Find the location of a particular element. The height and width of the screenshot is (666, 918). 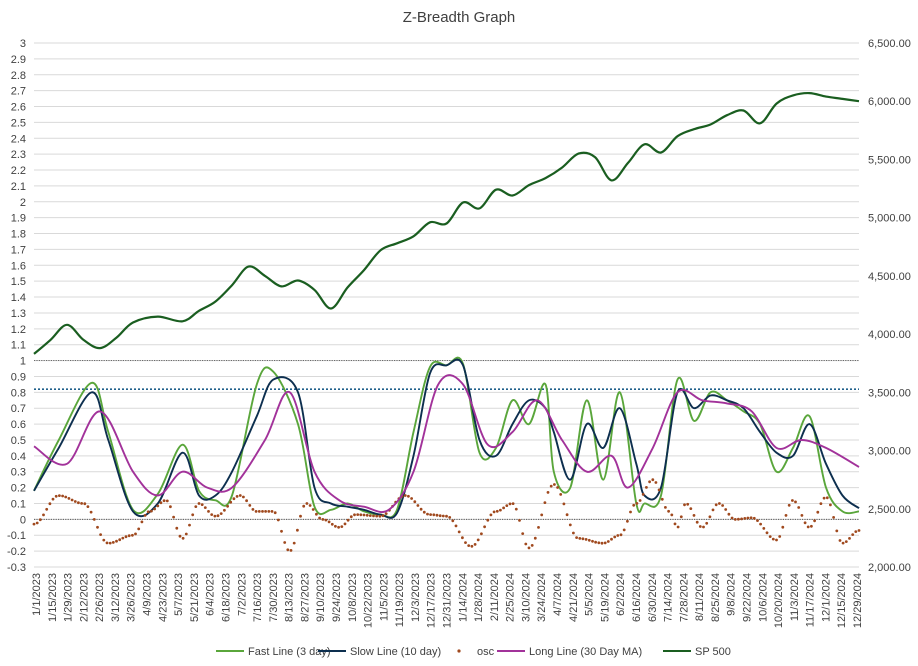

x-tick-label: 4/7/2024 is located at coordinates (558, 594).